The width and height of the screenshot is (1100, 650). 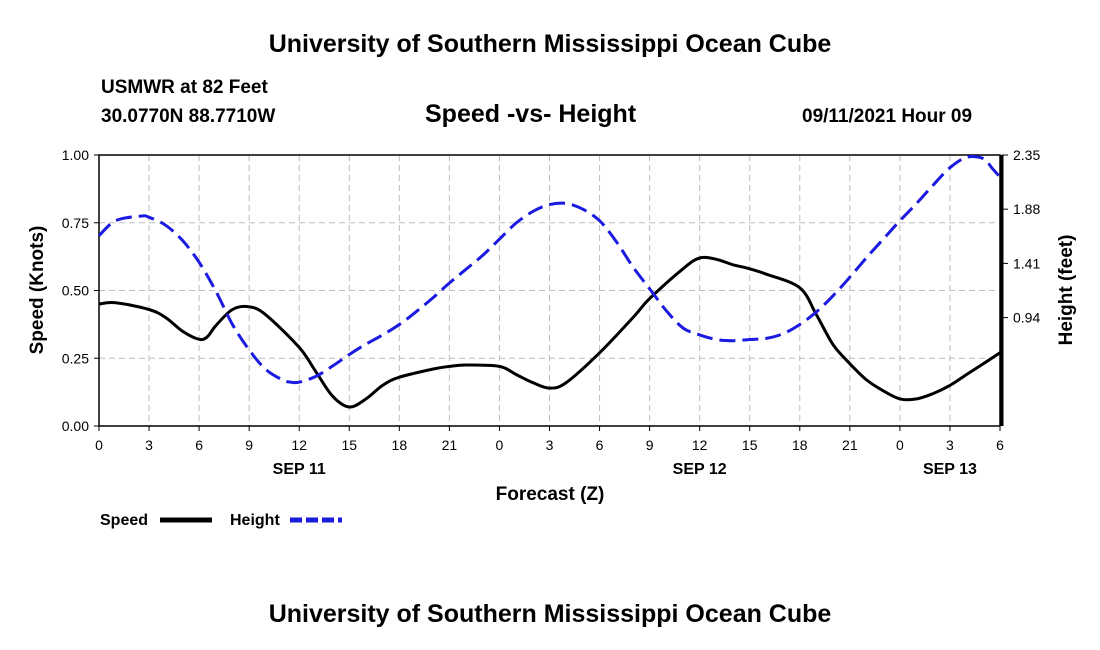 What do you see at coordinates (75, 155) in the screenshot?
I see `y-tick-label: 1.00` at bounding box center [75, 155].